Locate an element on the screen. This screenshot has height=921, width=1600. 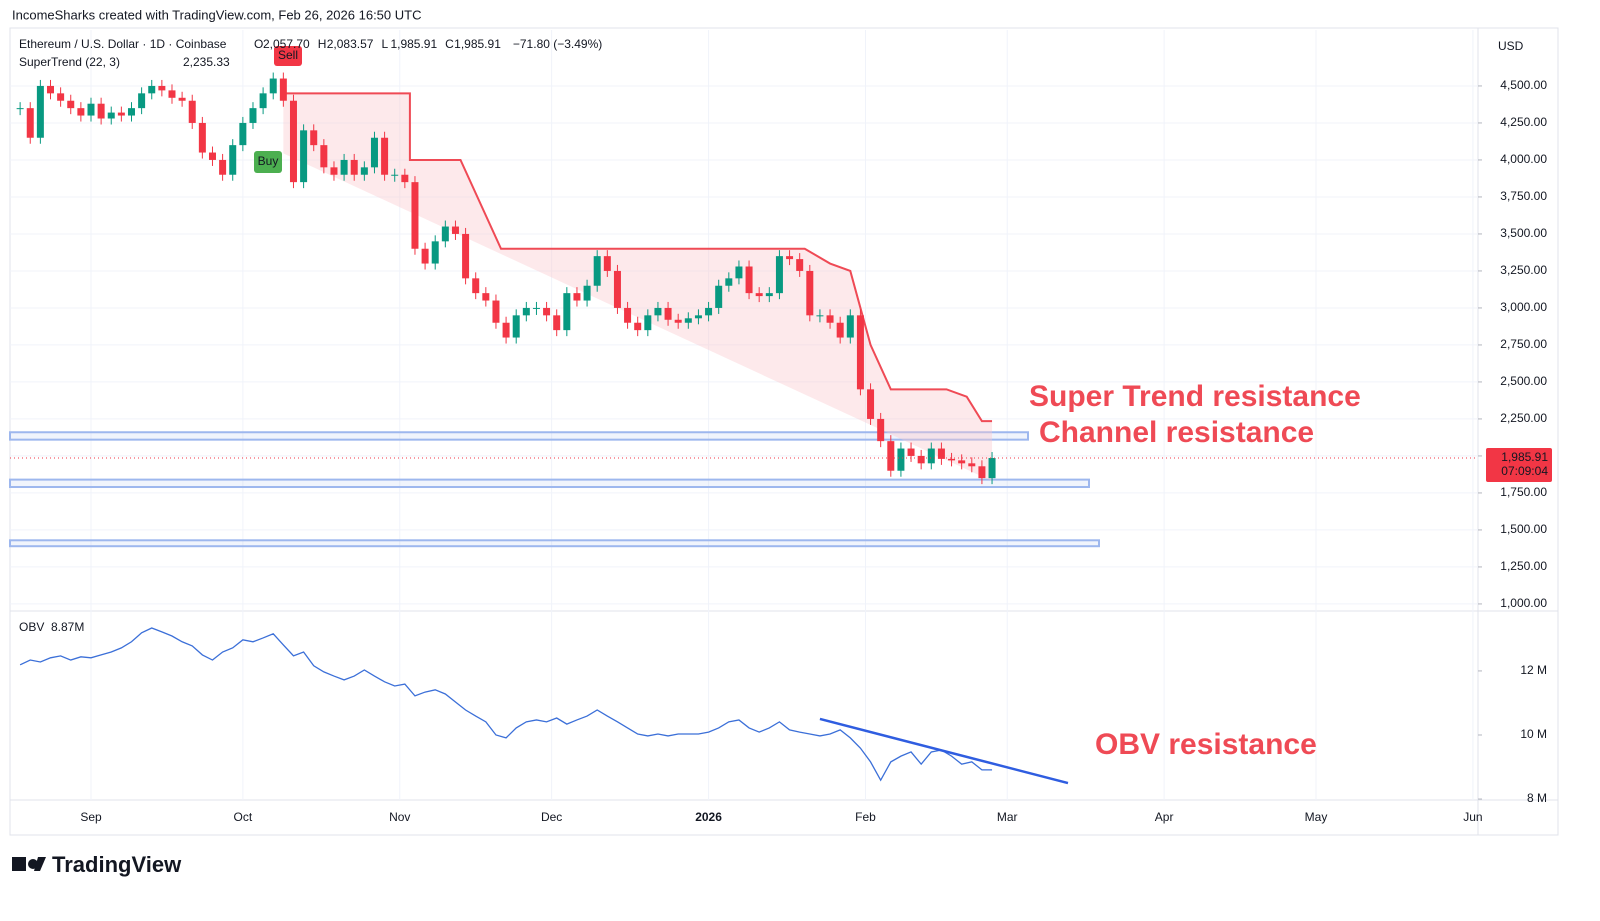
legend-value: 1,985.91 is located at coordinates (413, 44).